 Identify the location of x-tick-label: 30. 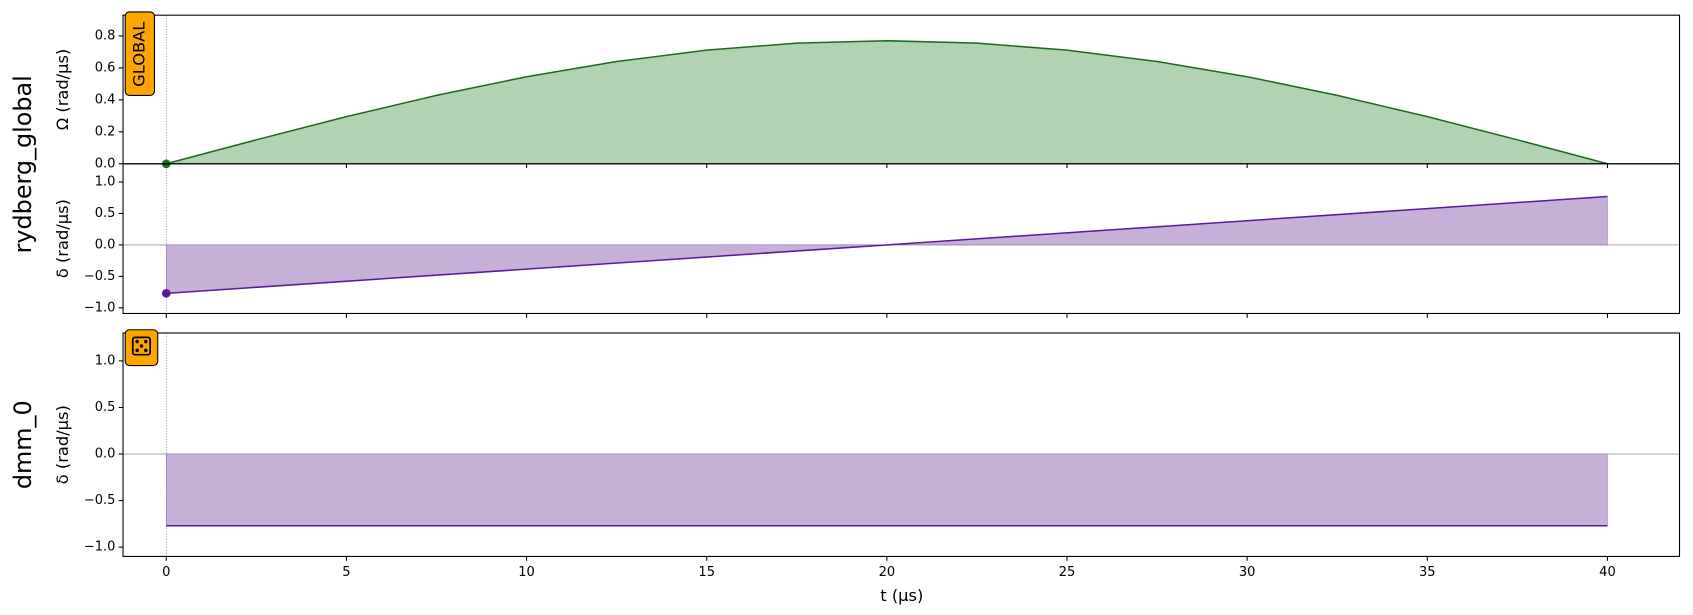
(1247, 572).